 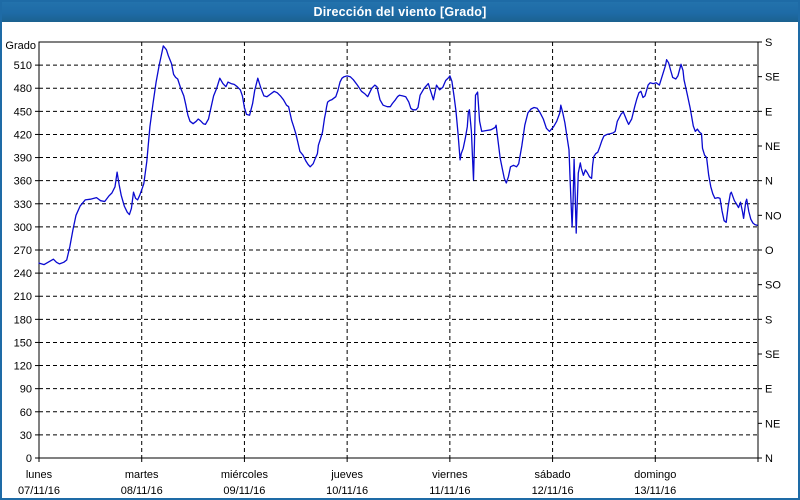 I want to click on y-axis-tick-label: 120, so click(x=23, y=367).